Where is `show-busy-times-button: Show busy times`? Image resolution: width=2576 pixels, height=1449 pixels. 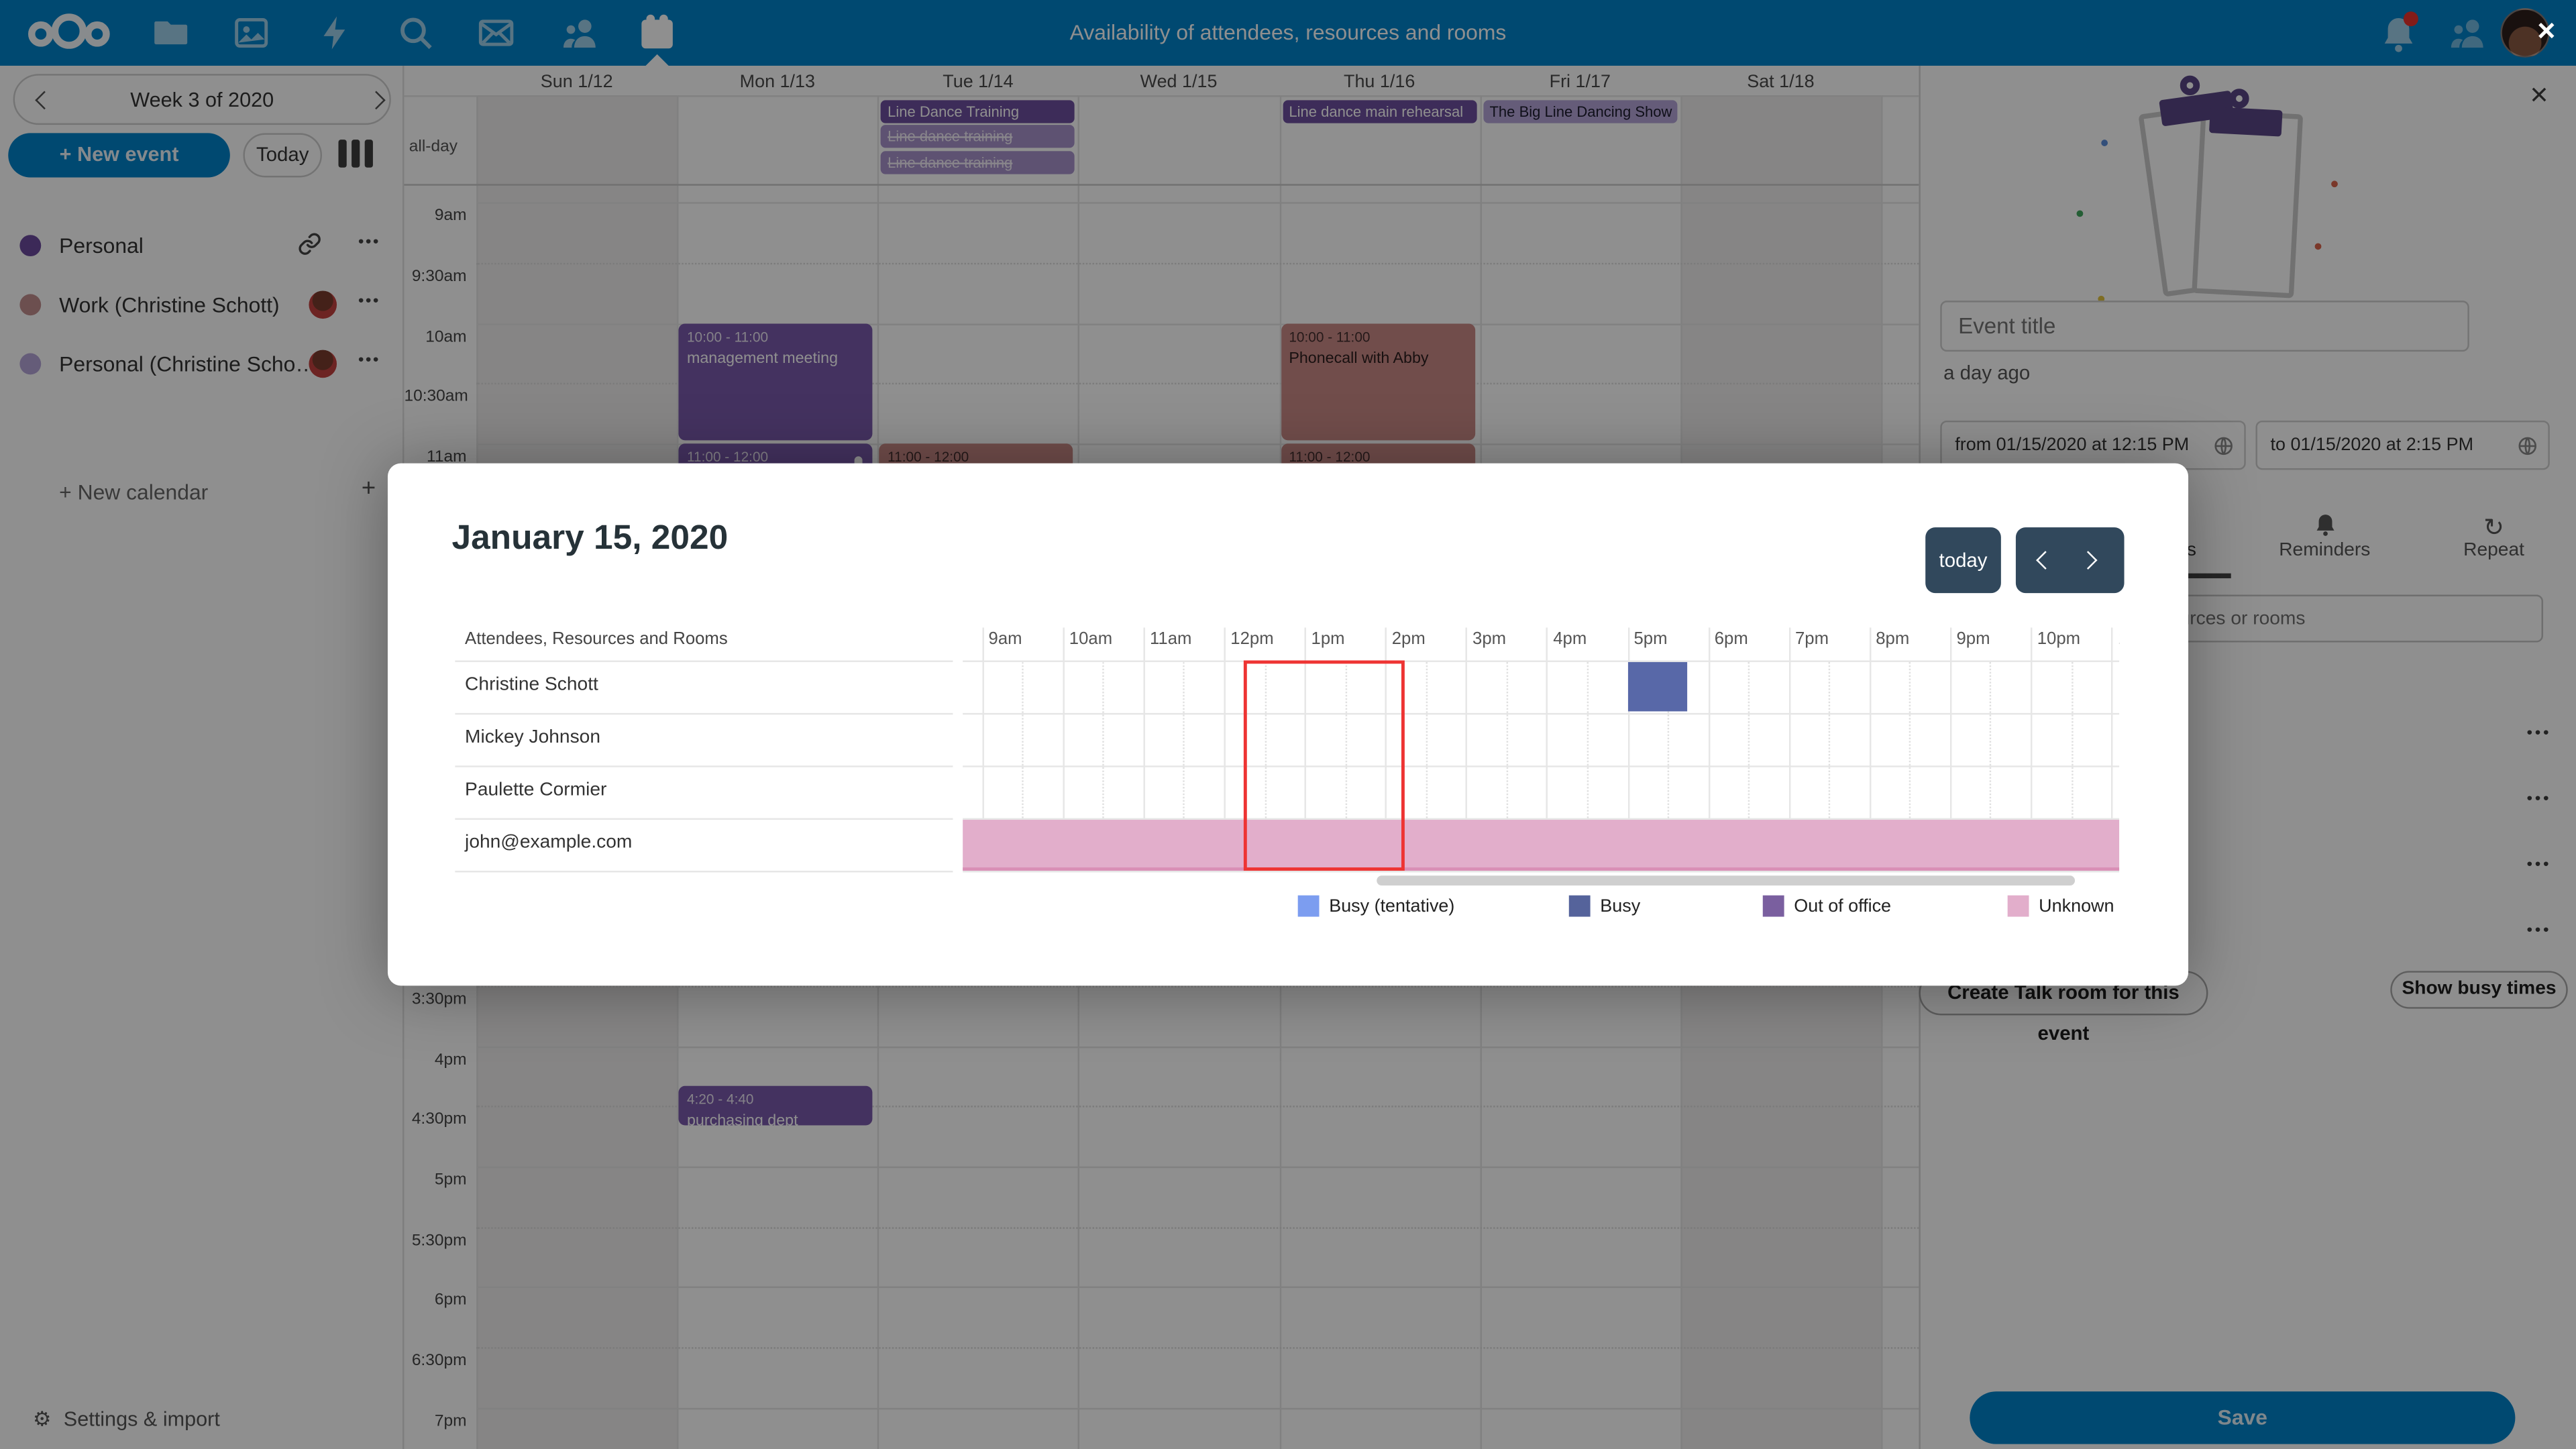 show-busy-times-button: Show busy times is located at coordinates (2479, 990).